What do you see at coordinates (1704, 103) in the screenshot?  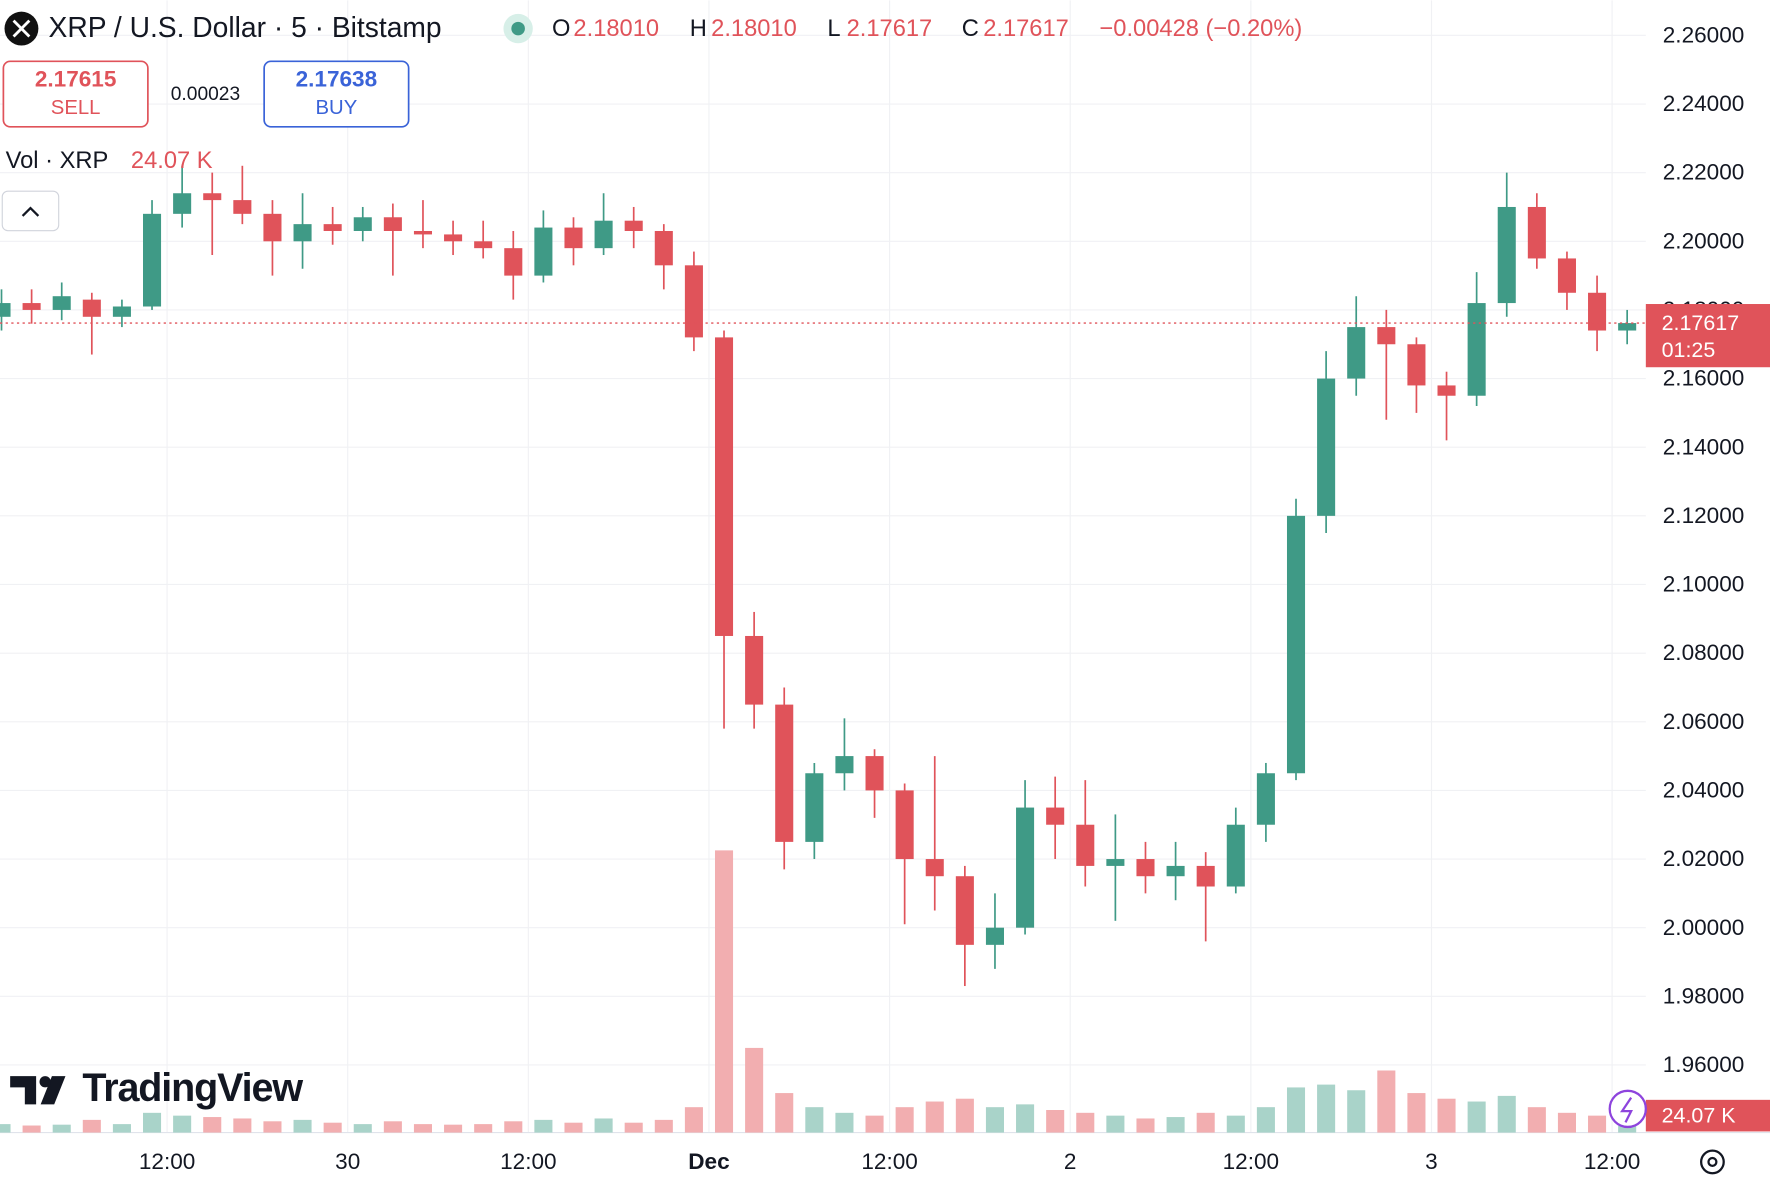 I see `y-tick-label: 2.24000` at bounding box center [1704, 103].